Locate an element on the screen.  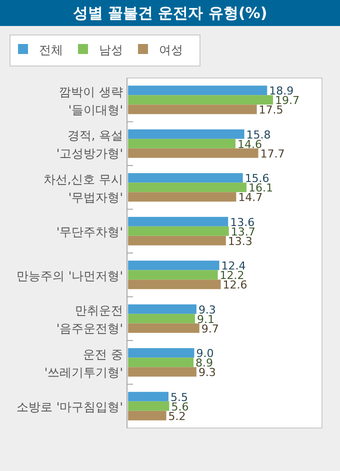
legend-label: 여성 is located at coordinates (171, 50).